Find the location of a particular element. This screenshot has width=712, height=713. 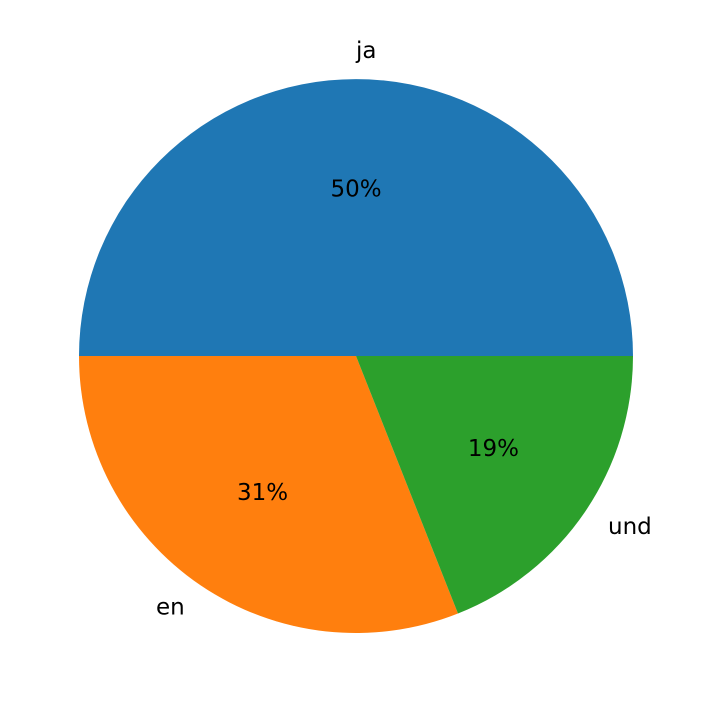

value-label: 31% is located at coordinates (262, 493).